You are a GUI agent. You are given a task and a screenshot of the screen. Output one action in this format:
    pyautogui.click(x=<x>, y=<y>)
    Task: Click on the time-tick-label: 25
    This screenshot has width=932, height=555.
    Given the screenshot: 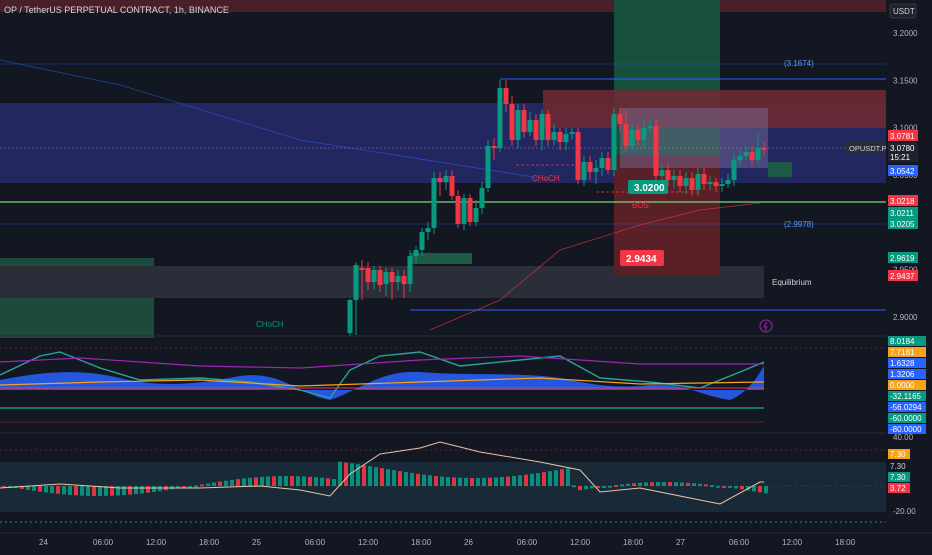 What is the action you would take?
    pyautogui.click(x=256, y=542)
    